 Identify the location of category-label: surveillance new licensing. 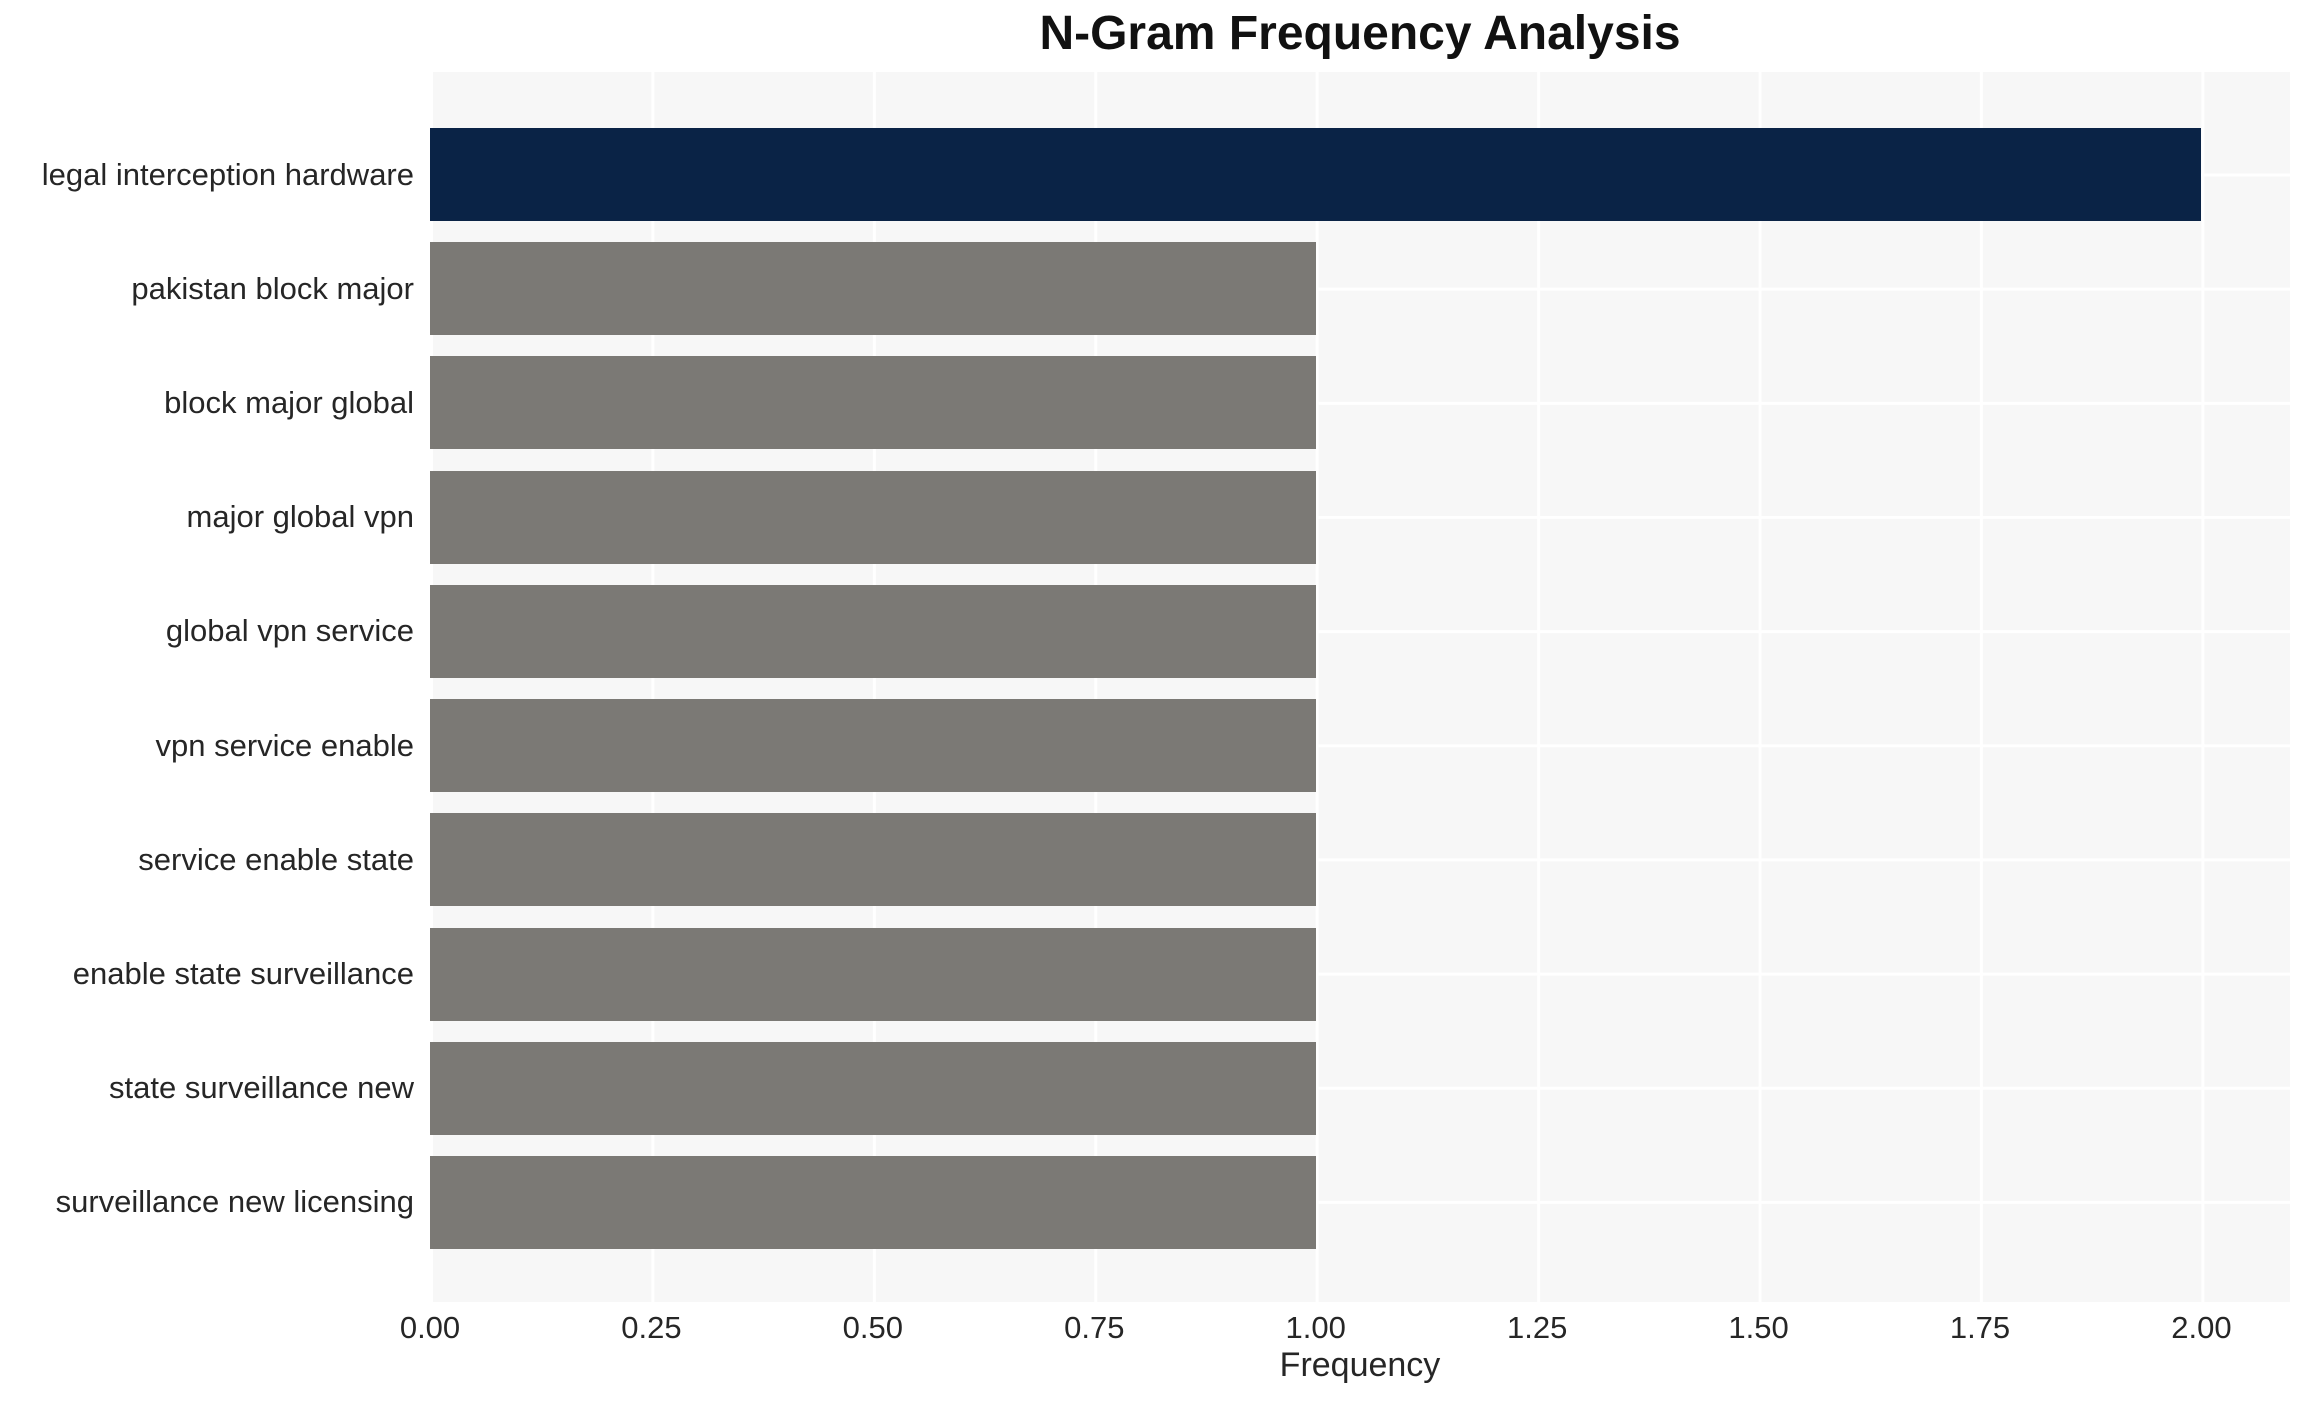
(234, 1202).